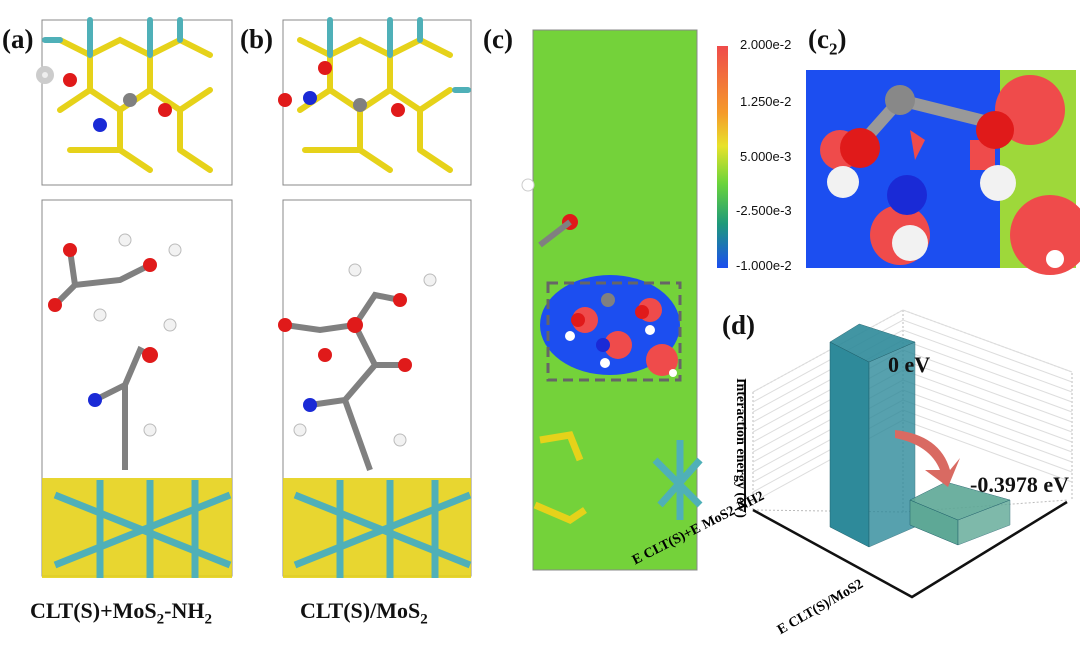  I want to click on molecule-b, so click(357, 367).